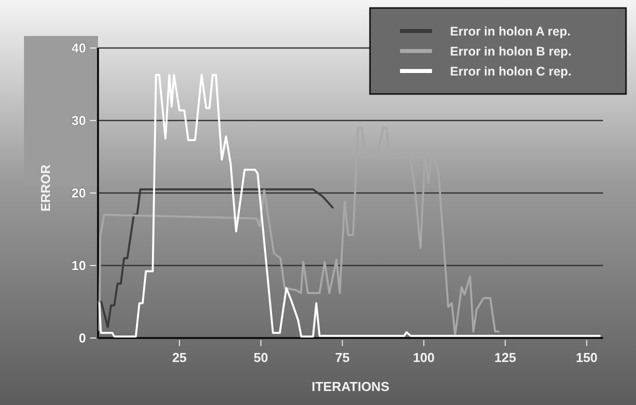  I want to click on legend-label: Error in holon C rep., so click(511, 71).